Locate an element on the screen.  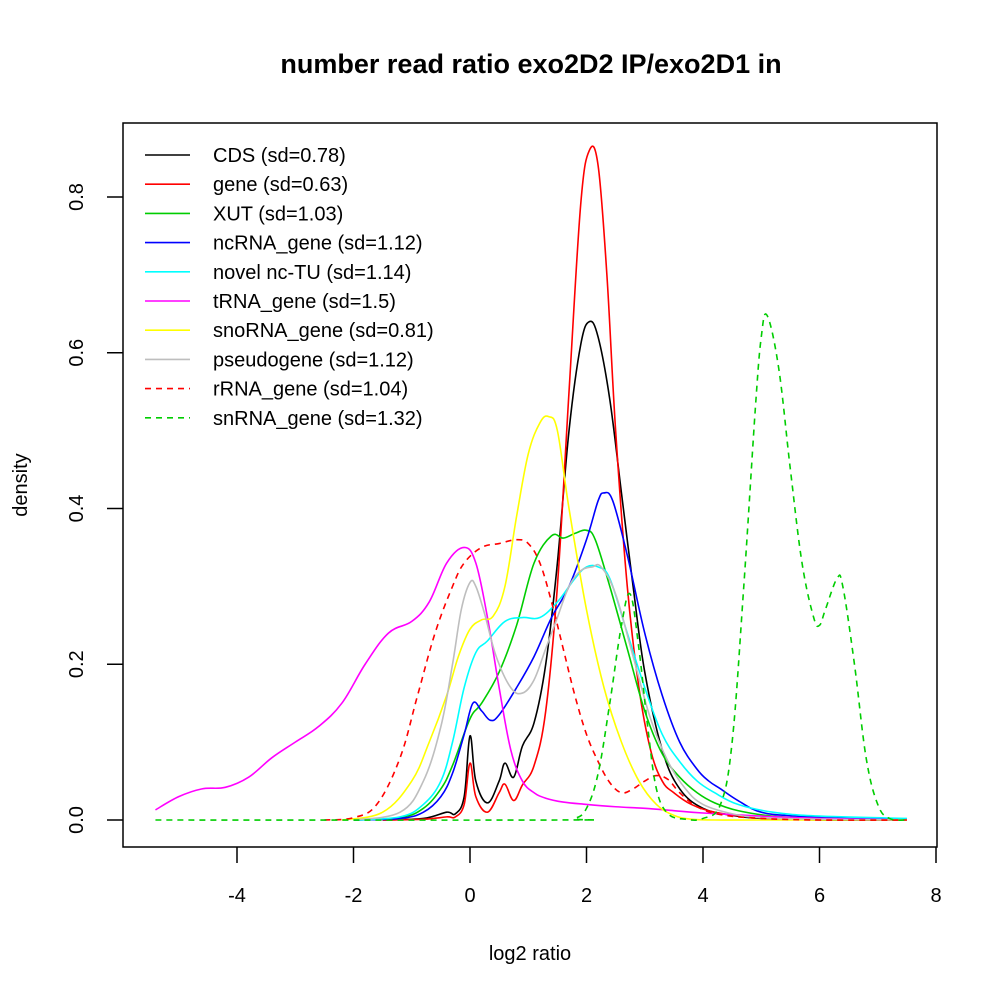
legend-item-1: gene (sd=0.63) is located at coordinates (246, 185).